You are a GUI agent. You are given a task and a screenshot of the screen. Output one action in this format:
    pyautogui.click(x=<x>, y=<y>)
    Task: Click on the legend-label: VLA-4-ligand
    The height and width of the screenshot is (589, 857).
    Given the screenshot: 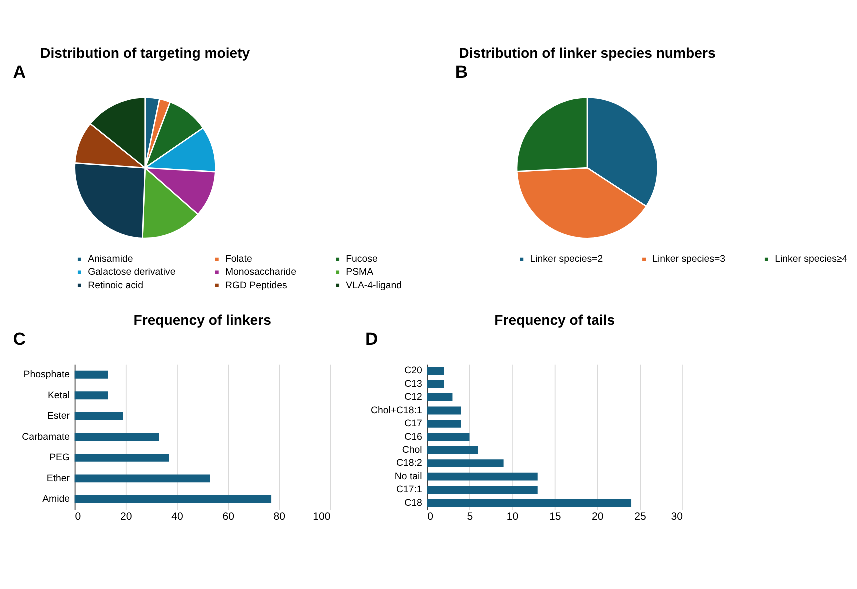 What is the action you would take?
    pyautogui.click(x=374, y=286)
    